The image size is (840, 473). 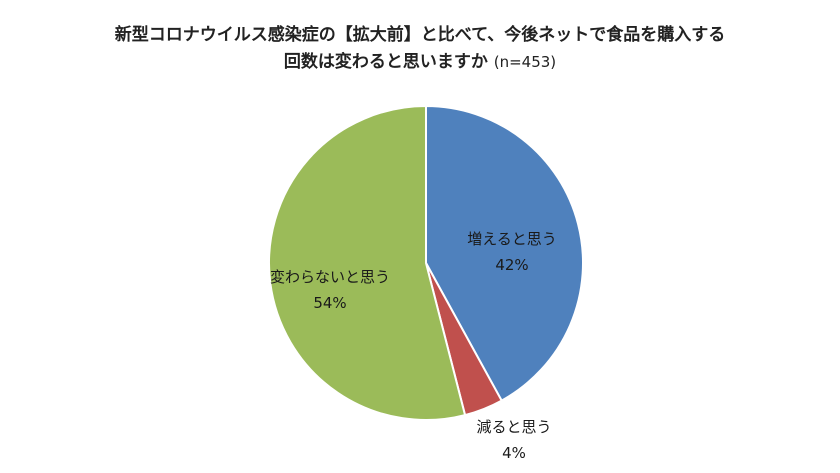 What do you see at coordinates (525, 62) in the screenshot?
I see `chart-title-sample-size: (n=453)` at bounding box center [525, 62].